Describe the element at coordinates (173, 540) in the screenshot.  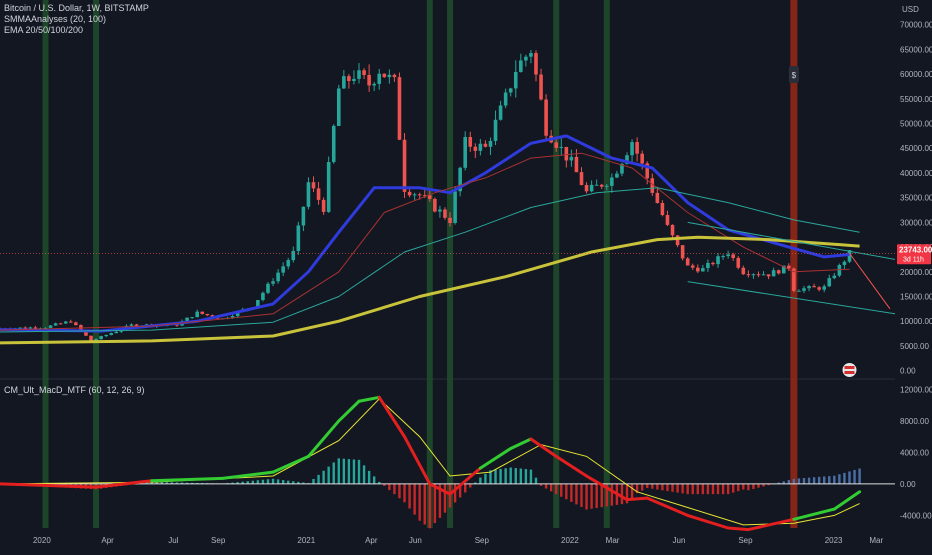
I see `x-tick-label: Jul` at that location.